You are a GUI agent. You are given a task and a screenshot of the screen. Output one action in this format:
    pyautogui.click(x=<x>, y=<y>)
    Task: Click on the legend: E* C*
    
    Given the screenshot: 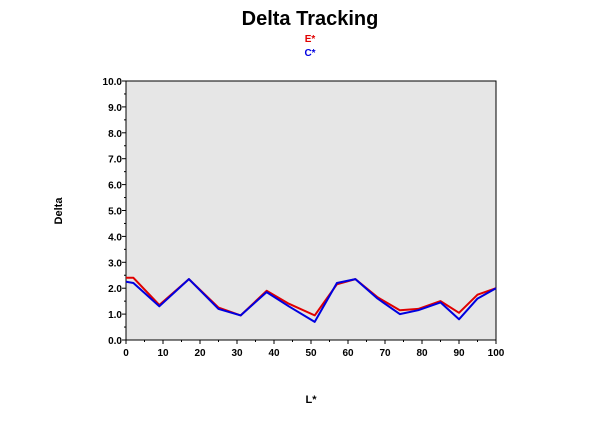 What is the action you would take?
    pyautogui.click(x=309, y=46)
    